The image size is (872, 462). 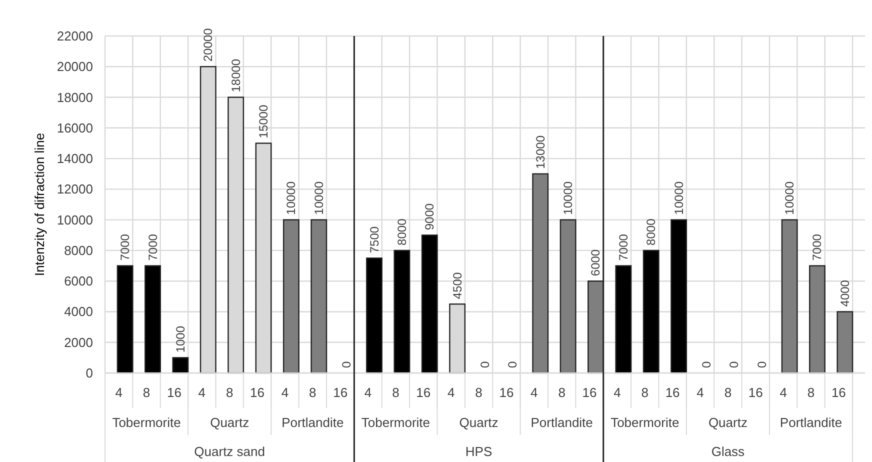 What do you see at coordinates (595, 262) in the screenshot?
I see `data-label: 6000` at bounding box center [595, 262].